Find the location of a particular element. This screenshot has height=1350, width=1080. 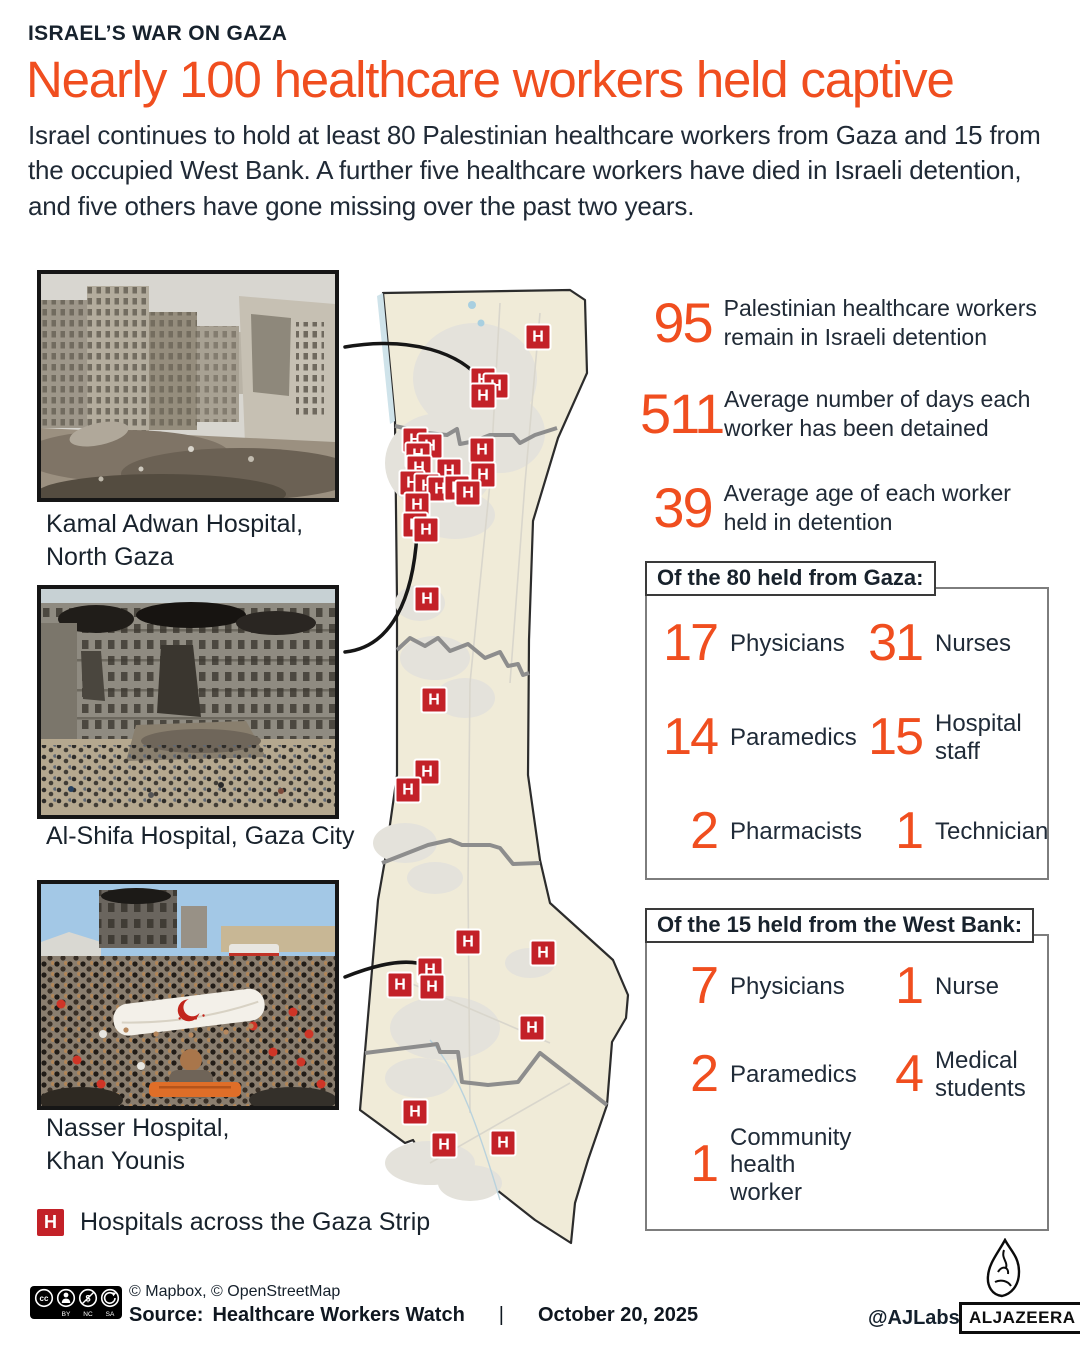

cc-license-badge: cc $ BY NC SA is located at coordinates (76, 1305).